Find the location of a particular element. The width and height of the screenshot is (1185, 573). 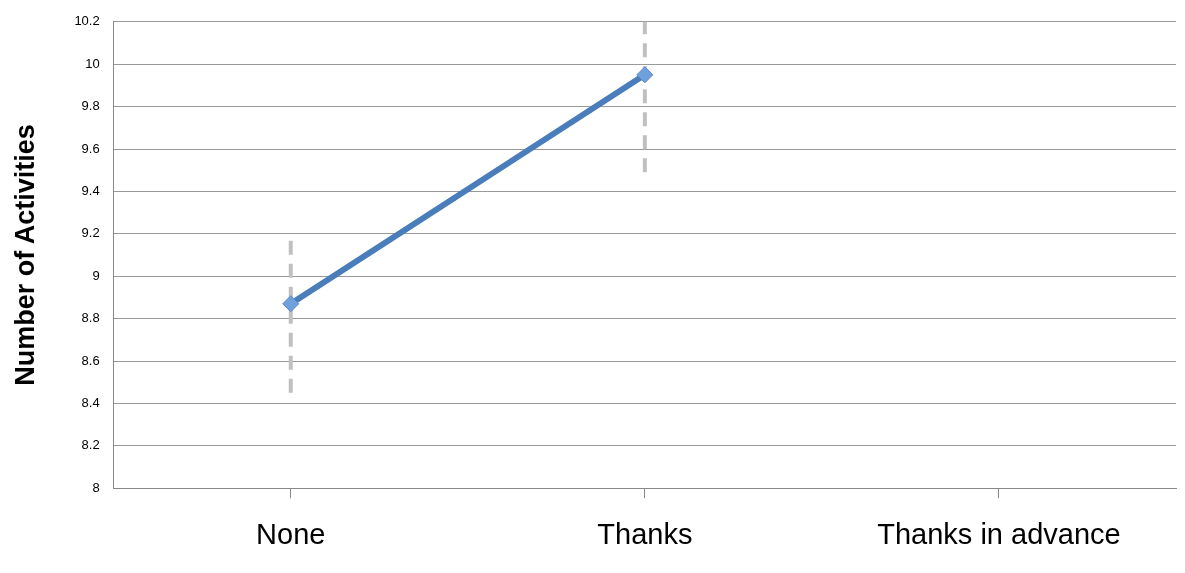

y-axis-title: Number of Activities is located at coordinates (24, 255).